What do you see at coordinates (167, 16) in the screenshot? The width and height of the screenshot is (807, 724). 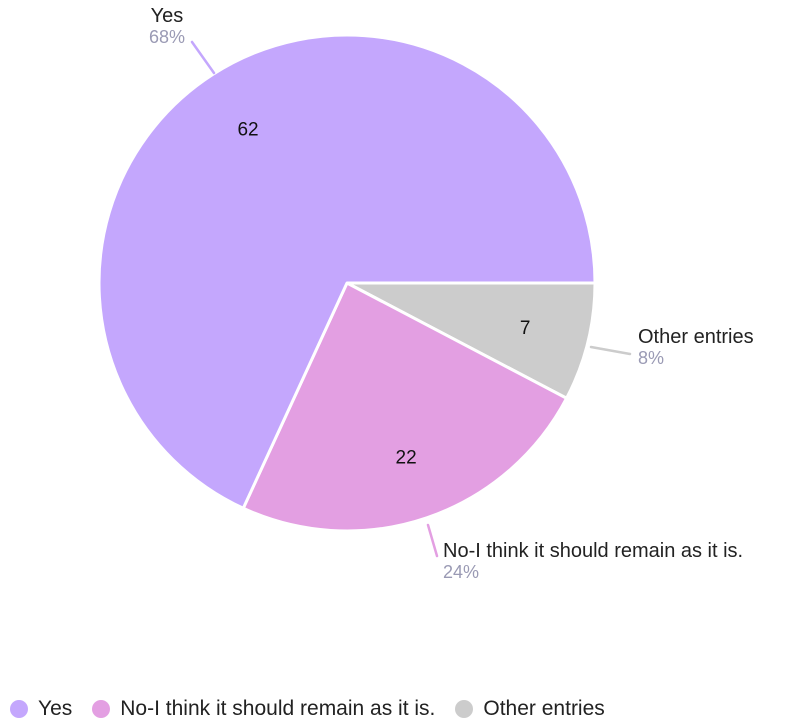 I see `category-label-yes: Yes` at bounding box center [167, 16].